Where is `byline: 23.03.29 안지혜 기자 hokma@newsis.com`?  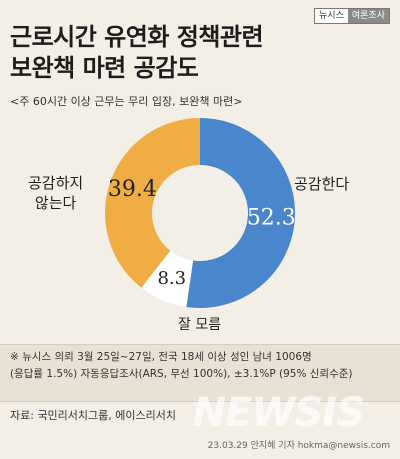
byline: 23.03.29 안지혜 기자 hokma@newsis.com is located at coordinates (298, 446).